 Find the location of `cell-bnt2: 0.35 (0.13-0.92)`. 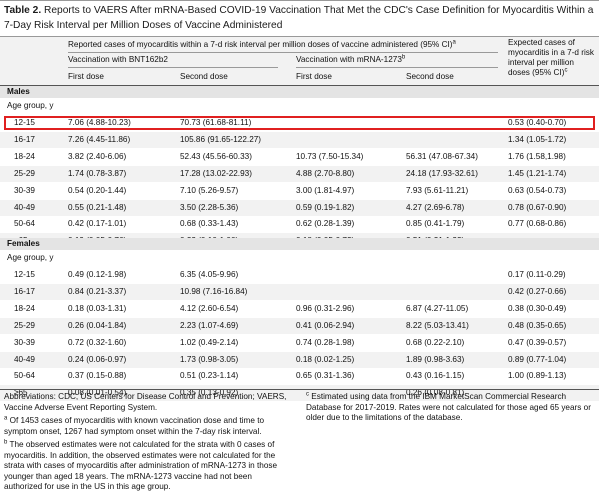

cell-bnt2: 0.35 (0.13-0.92) is located at coordinates (209, 393).